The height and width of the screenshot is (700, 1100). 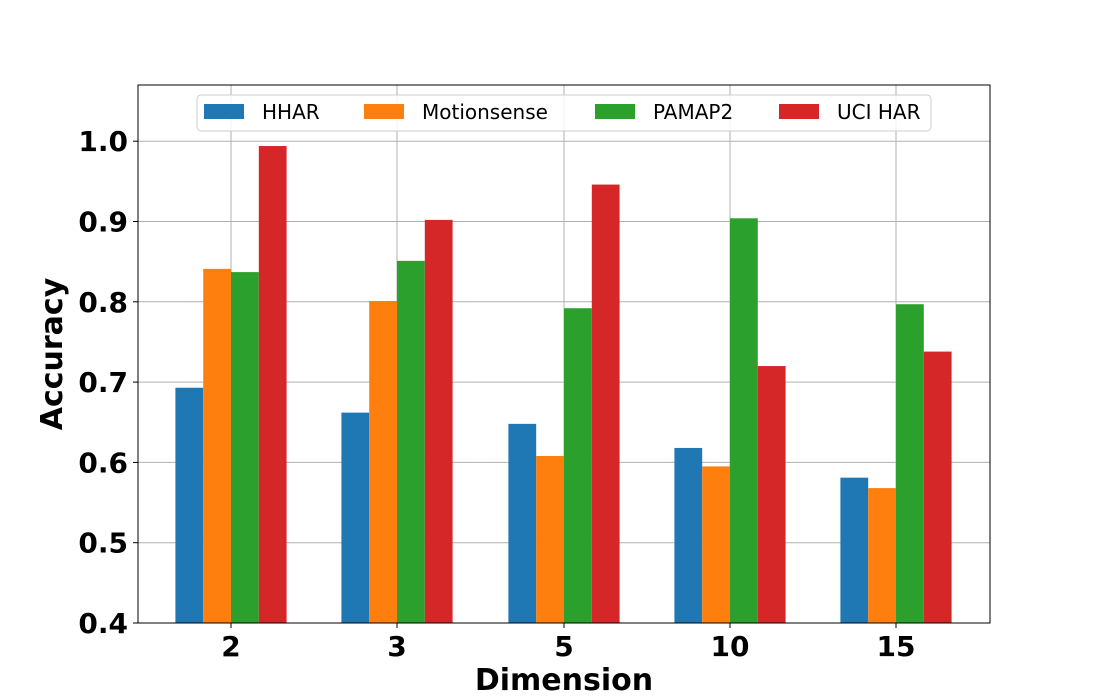 I want to click on legend-label-hhar: HHAR, so click(x=291, y=112).